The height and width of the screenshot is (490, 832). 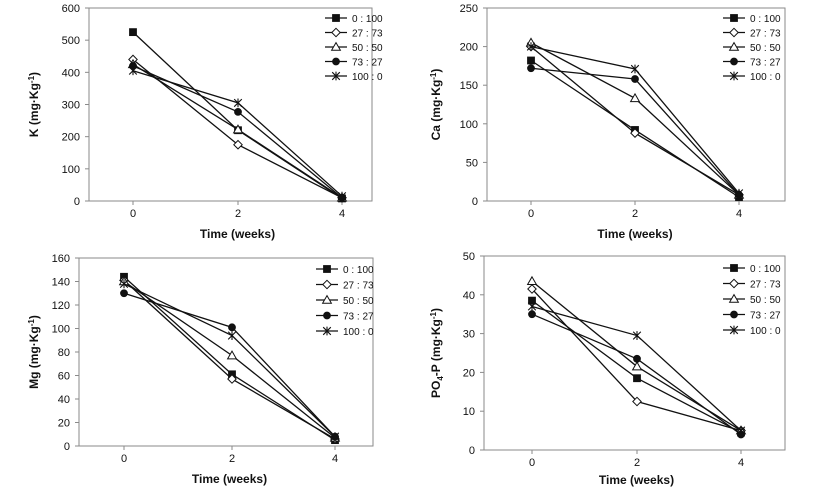 I want to click on y-tick-label: 150, so click(x=469, y=86).